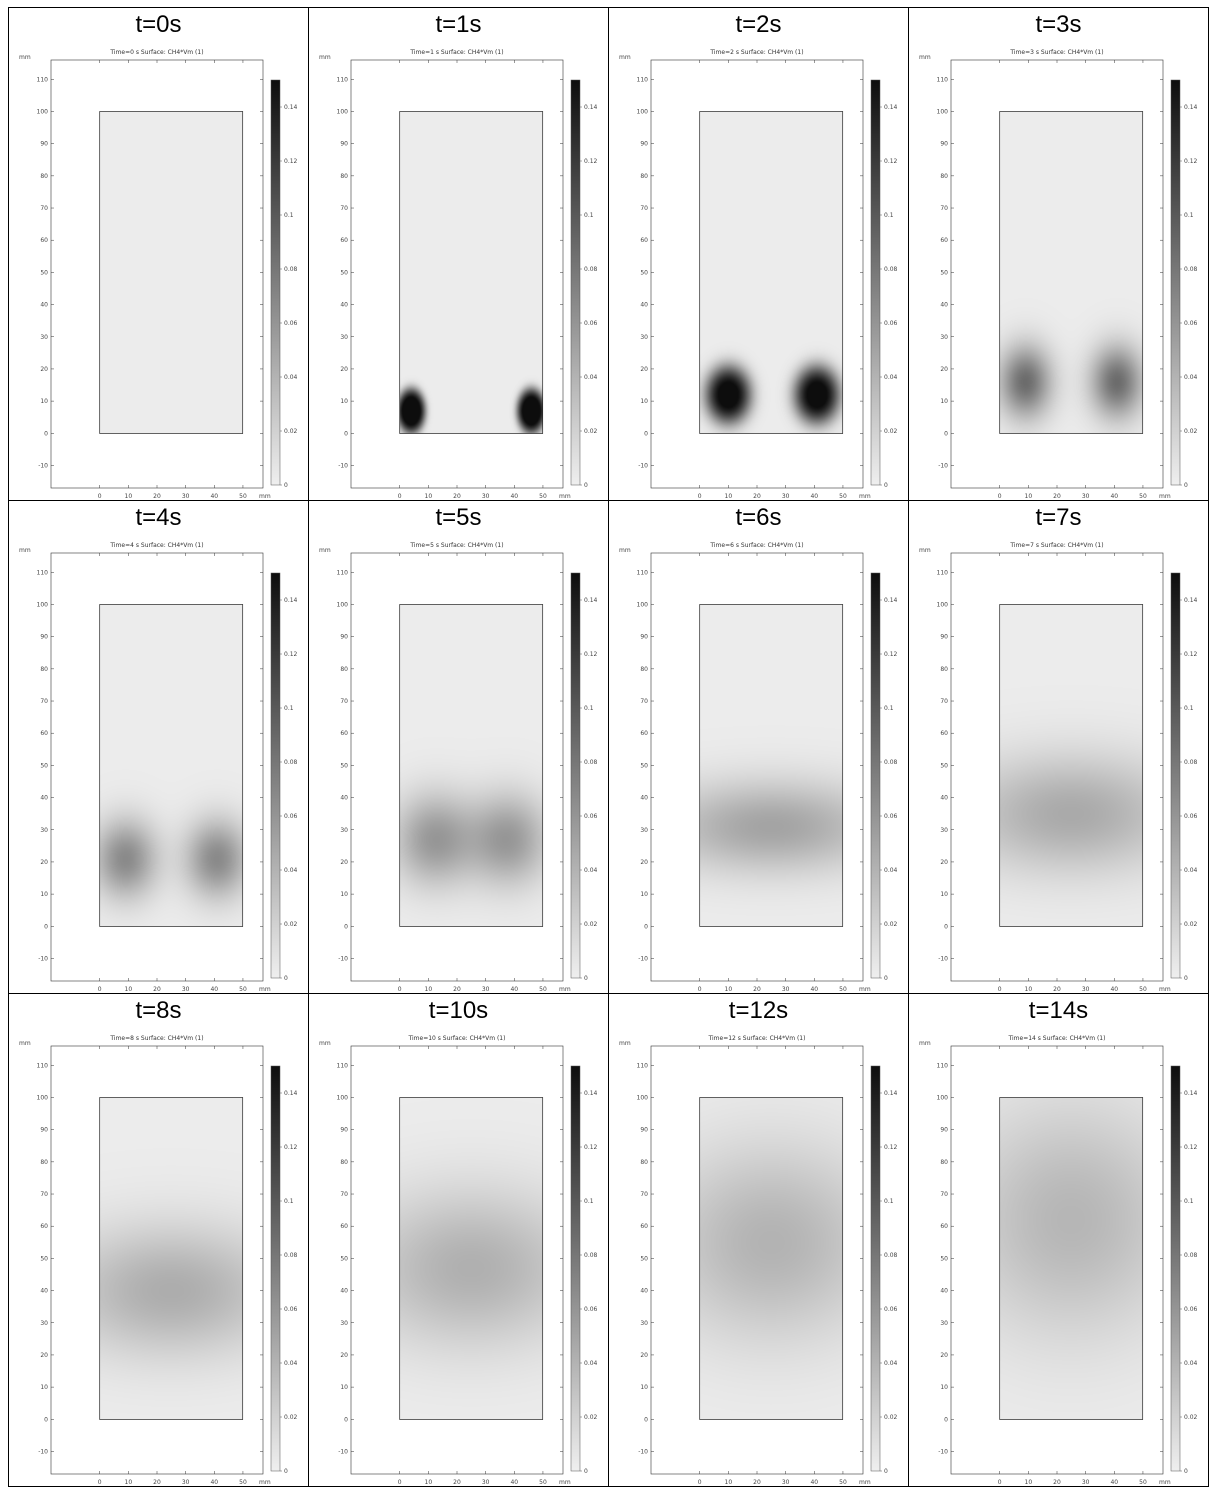 This screenshot has width=1216, height=1488. Describe the element at coordinates (158, 1010) in the screenshot. I see `panel-time-label: t=8s` at that location.